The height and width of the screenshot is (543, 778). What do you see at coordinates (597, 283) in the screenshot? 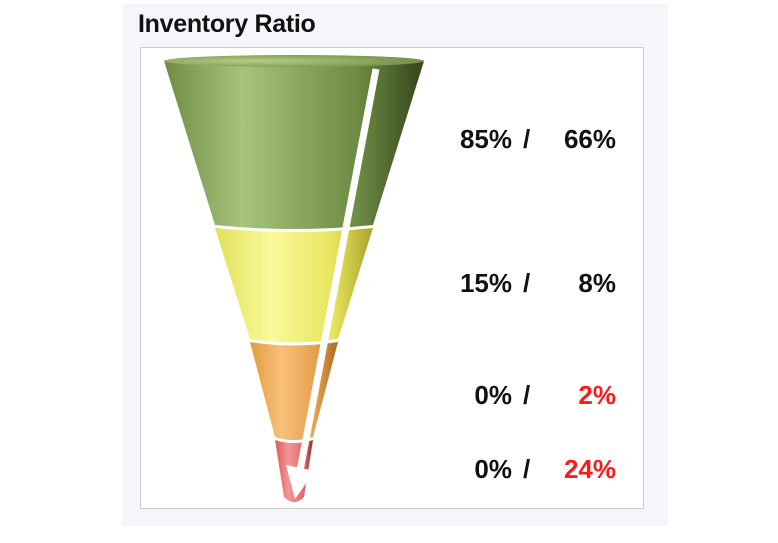
I see `stage-2-value-b: 8%` at bounding box center [597, 283].